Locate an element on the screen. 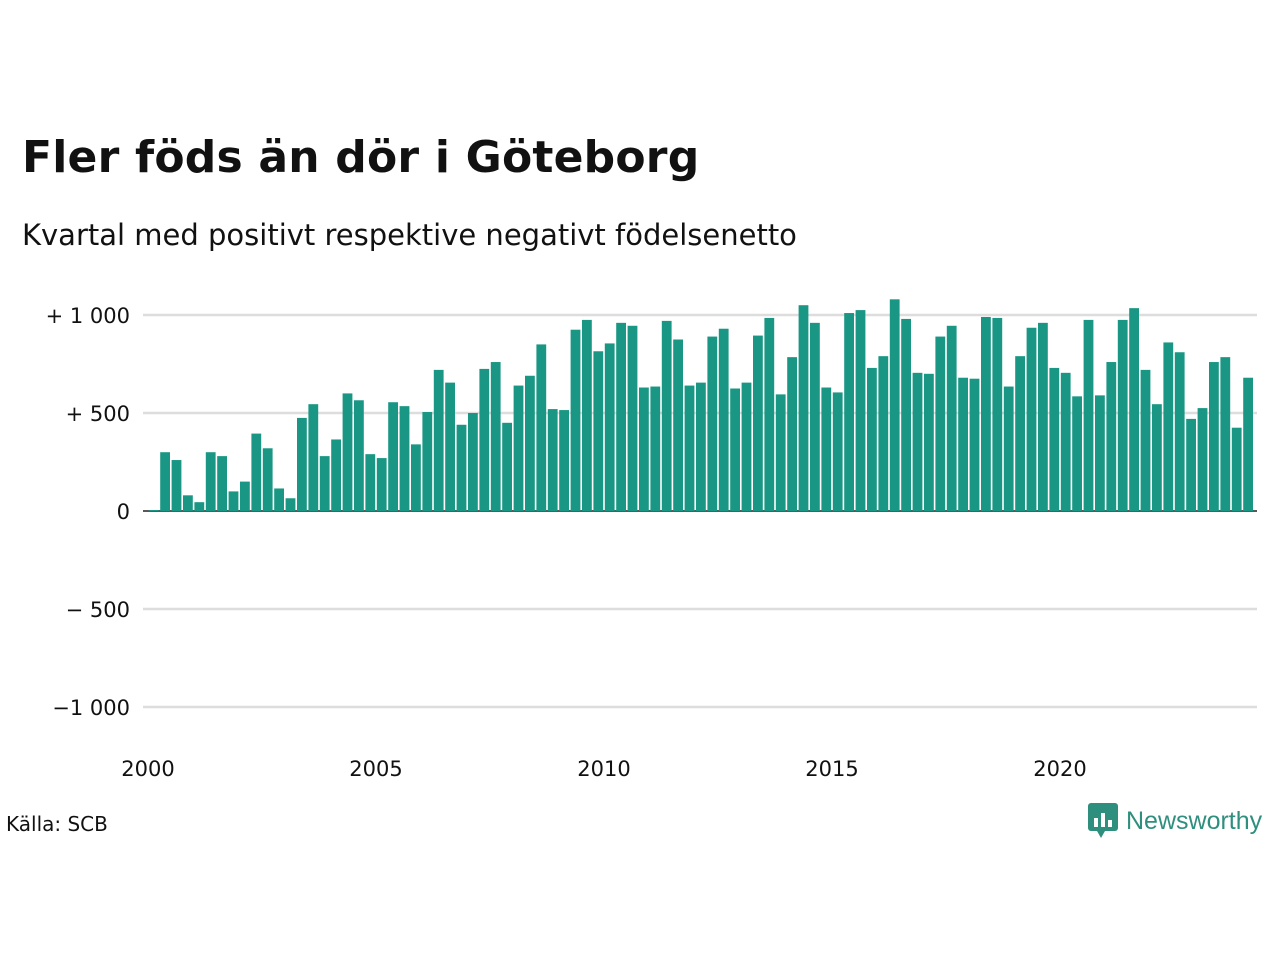 This screenshot has width=1280, height=960. y-tick-label: −1 000 is located at coordinates (91, 708).